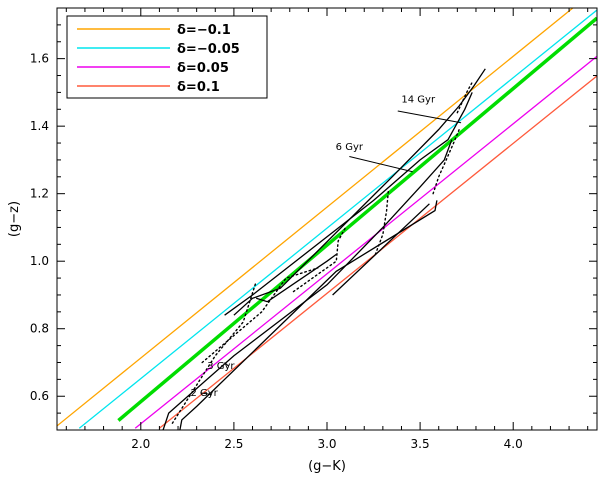 This screenshot has height=478, width=600. Describe the element at coordinates (513, 444) in the screenshot. I see `x-tick-label: 4.0` at that location.